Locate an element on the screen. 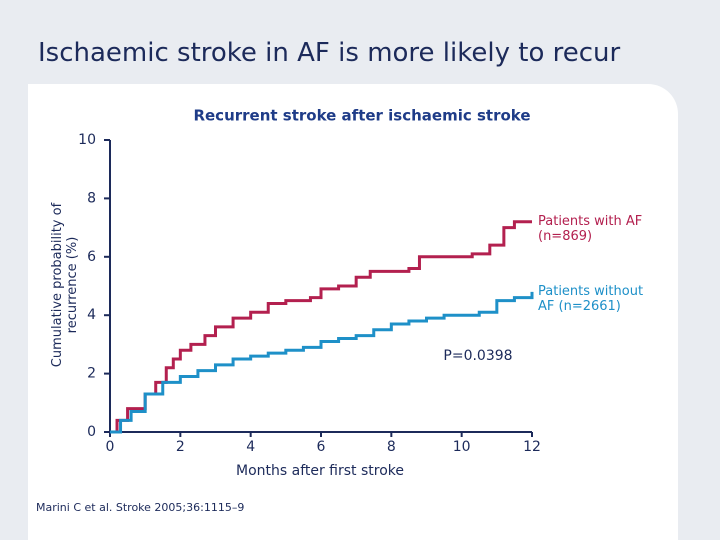 This screenshot has height=540, width=720. x-tick-label: 0 is located at coordinates (110, 447).